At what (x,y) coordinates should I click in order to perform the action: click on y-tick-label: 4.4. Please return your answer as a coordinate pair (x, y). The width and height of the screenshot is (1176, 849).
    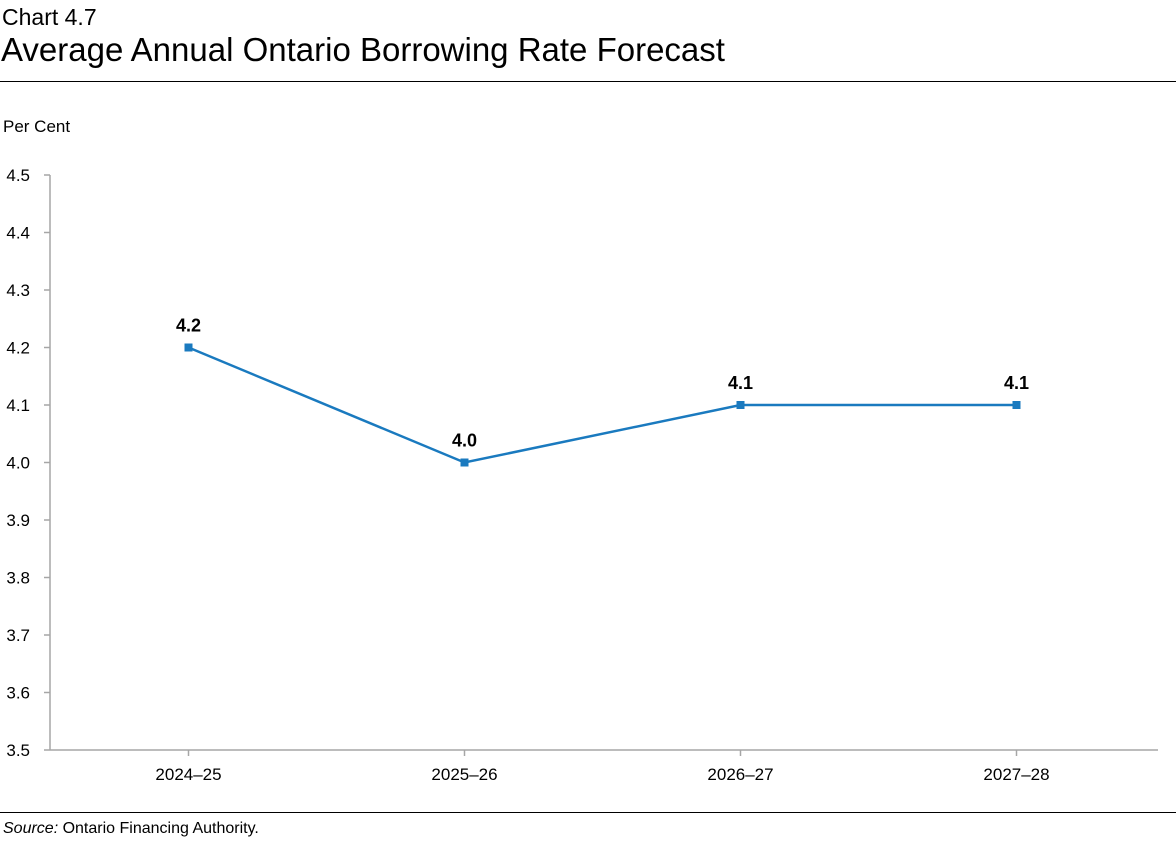
    Looking at the image, I should click on (18, 233).